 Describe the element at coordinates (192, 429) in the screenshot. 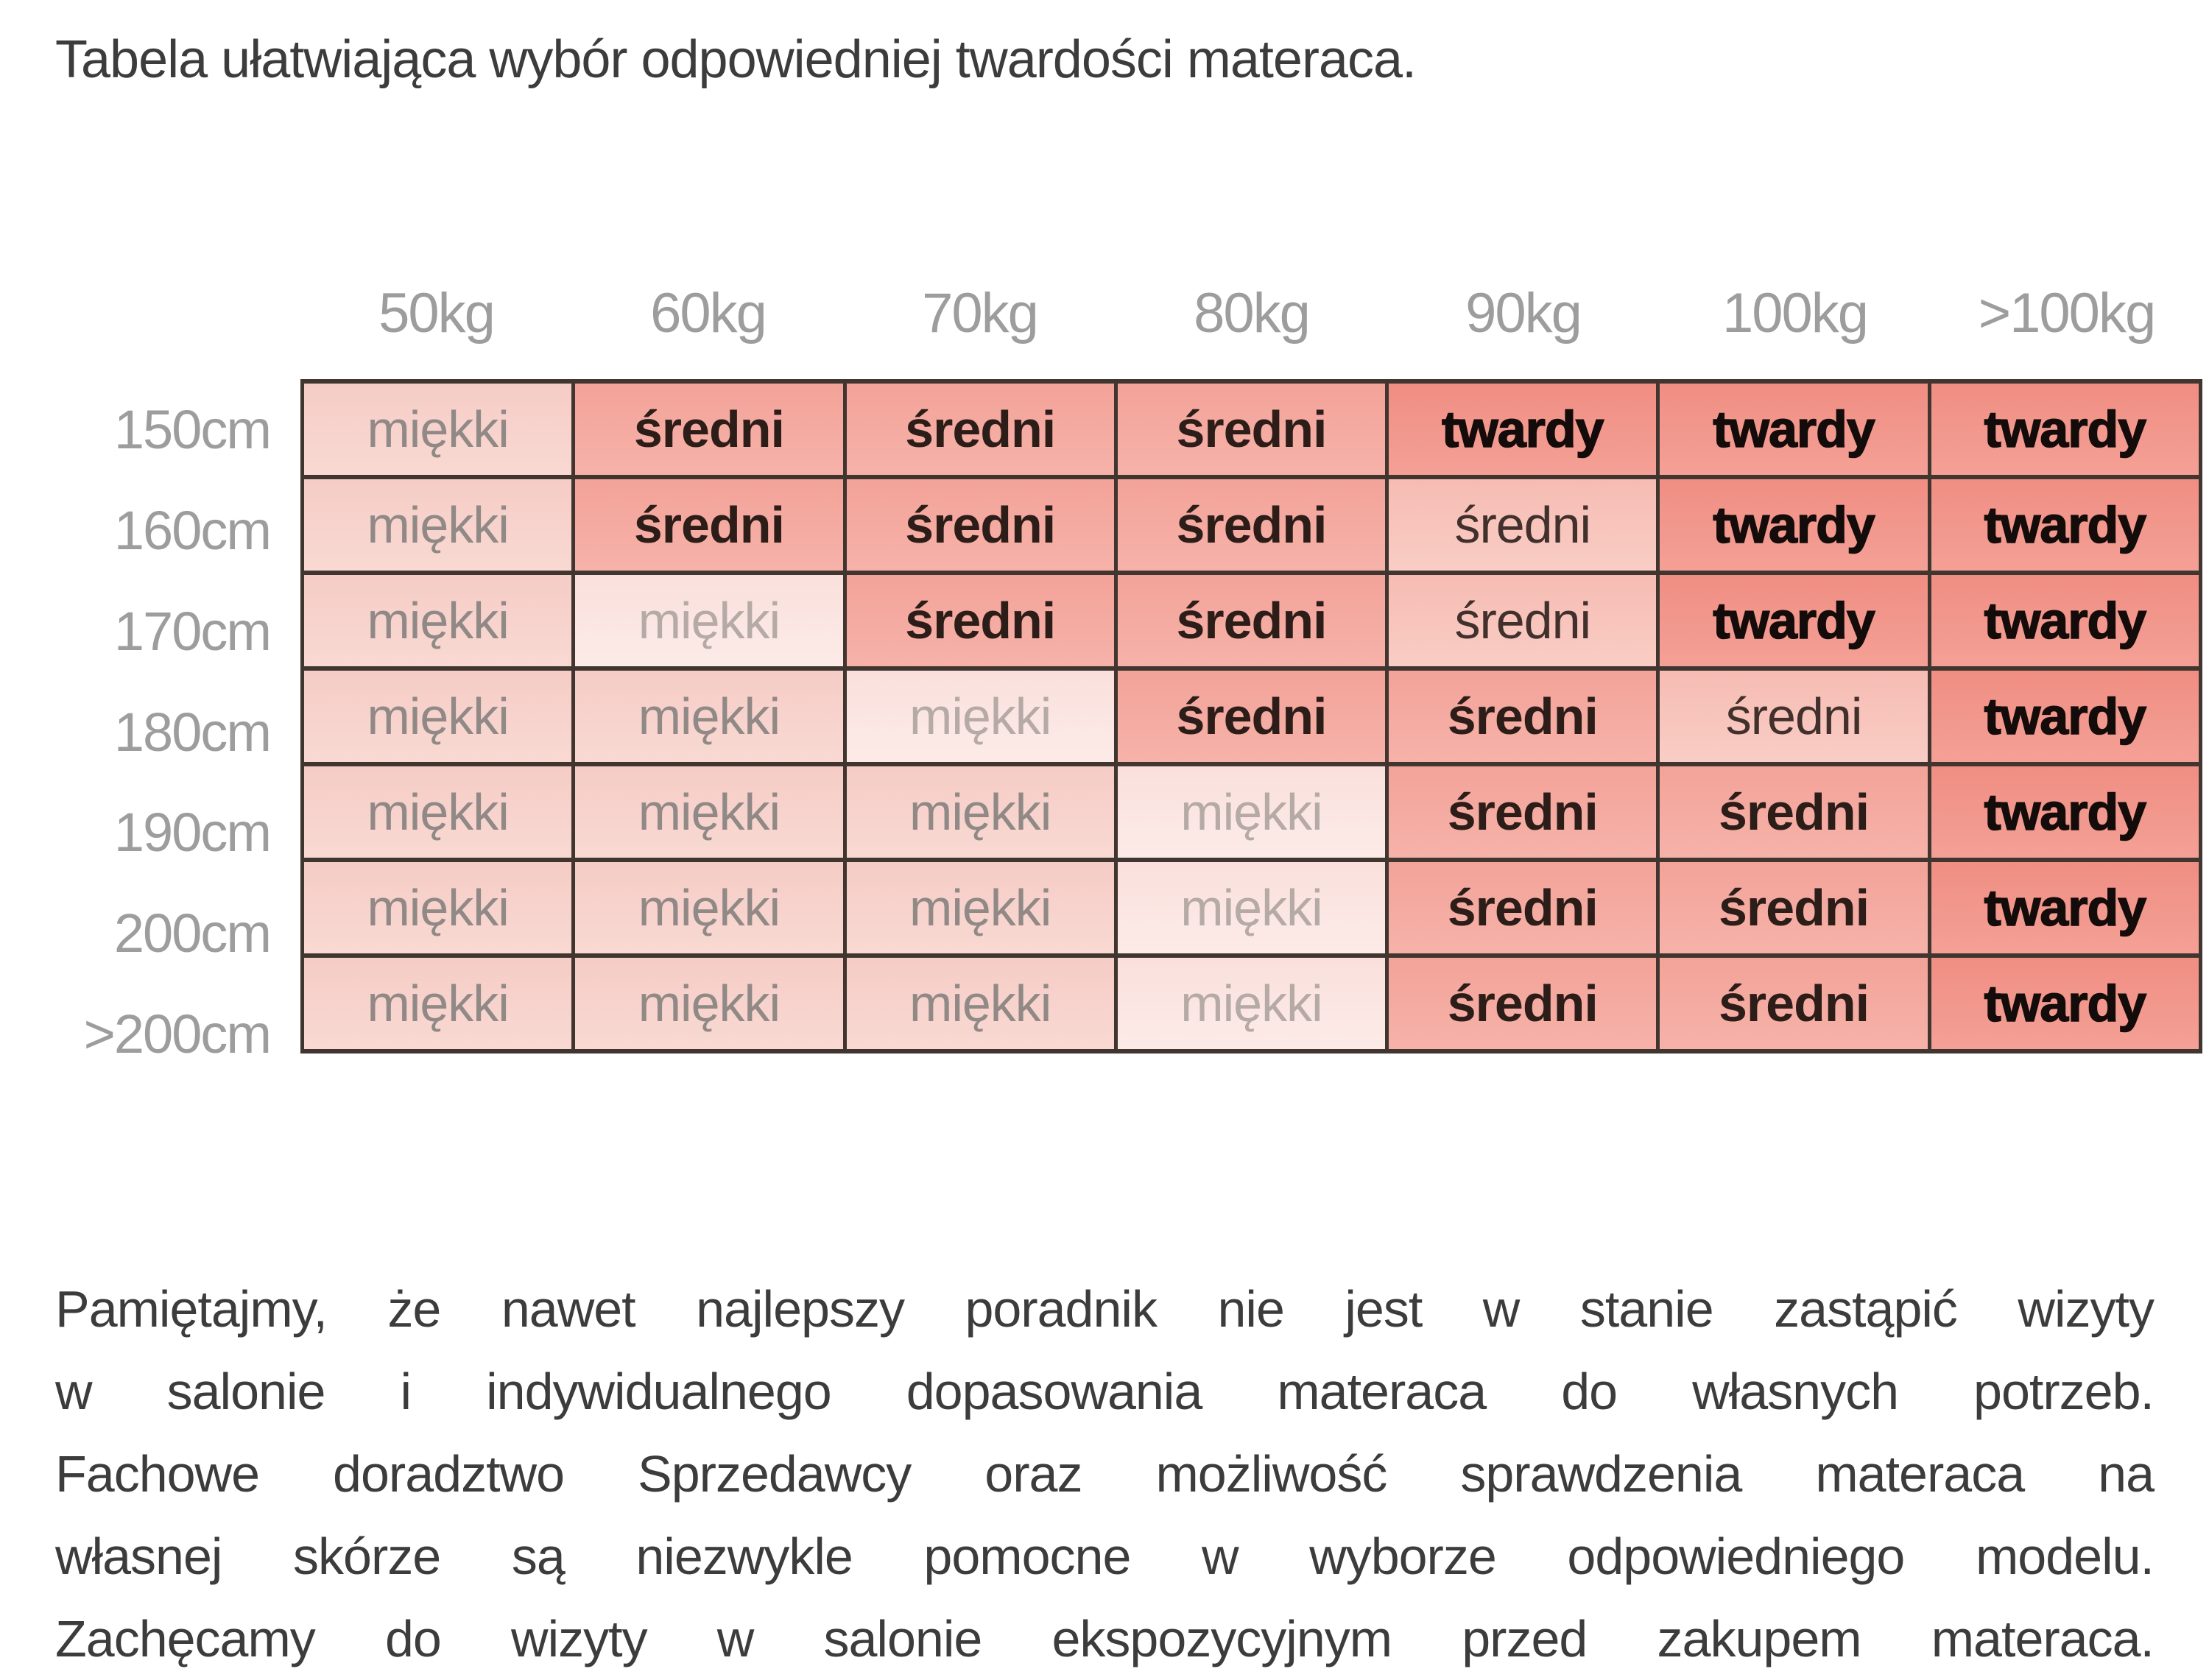

I see `height-label-1: 150cm` at that location.